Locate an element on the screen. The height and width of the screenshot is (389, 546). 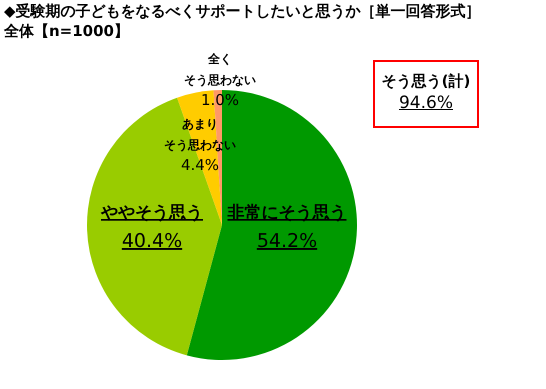
data-label: 40.4% is located at coordinates (152, 241).